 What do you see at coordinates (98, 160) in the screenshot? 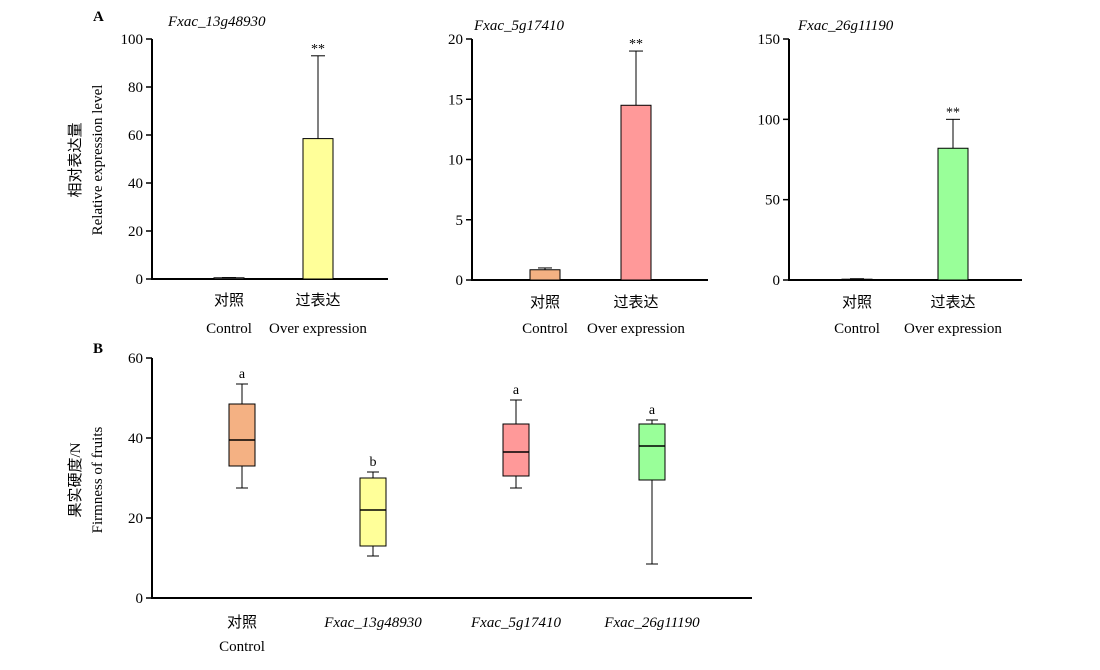
I see `y-axis-label: Relative expression level` at bounding box center [98, 160].